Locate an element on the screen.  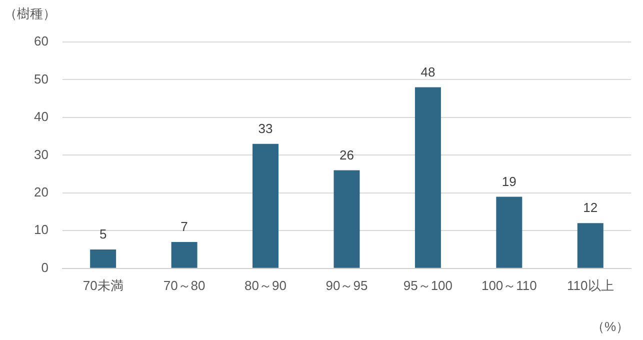
y-tick-label: 0 is located at coordinates (44, 267).